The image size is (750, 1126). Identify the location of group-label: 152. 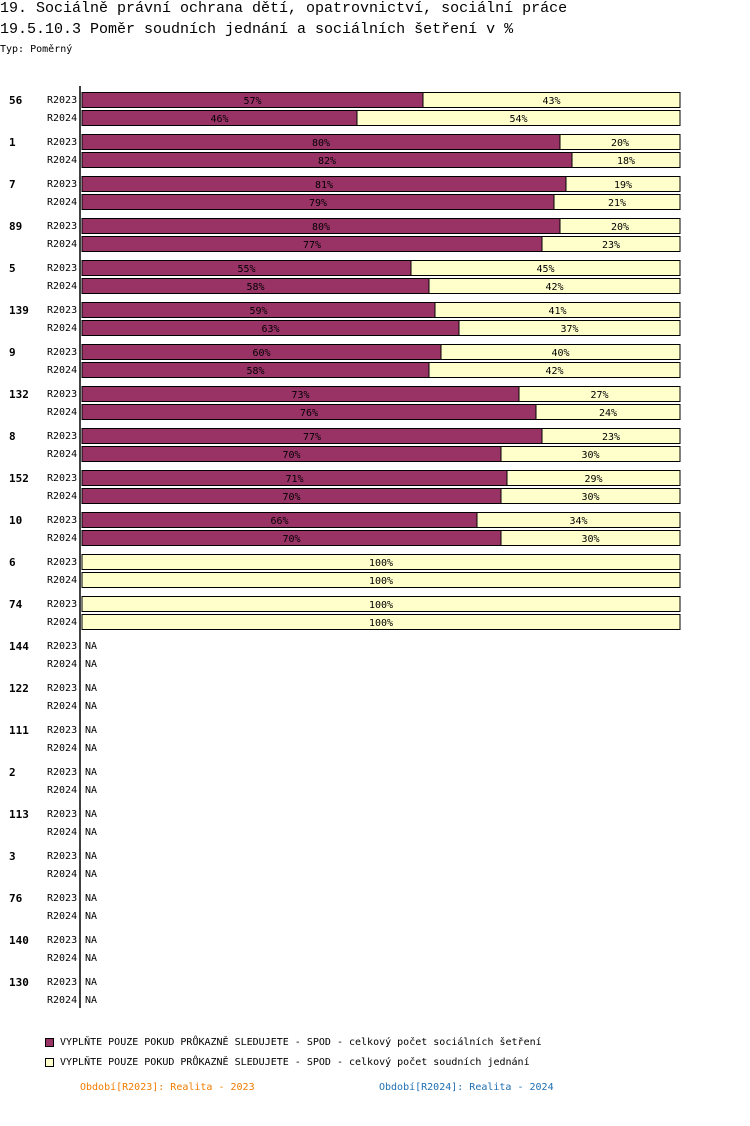
(19, 478).